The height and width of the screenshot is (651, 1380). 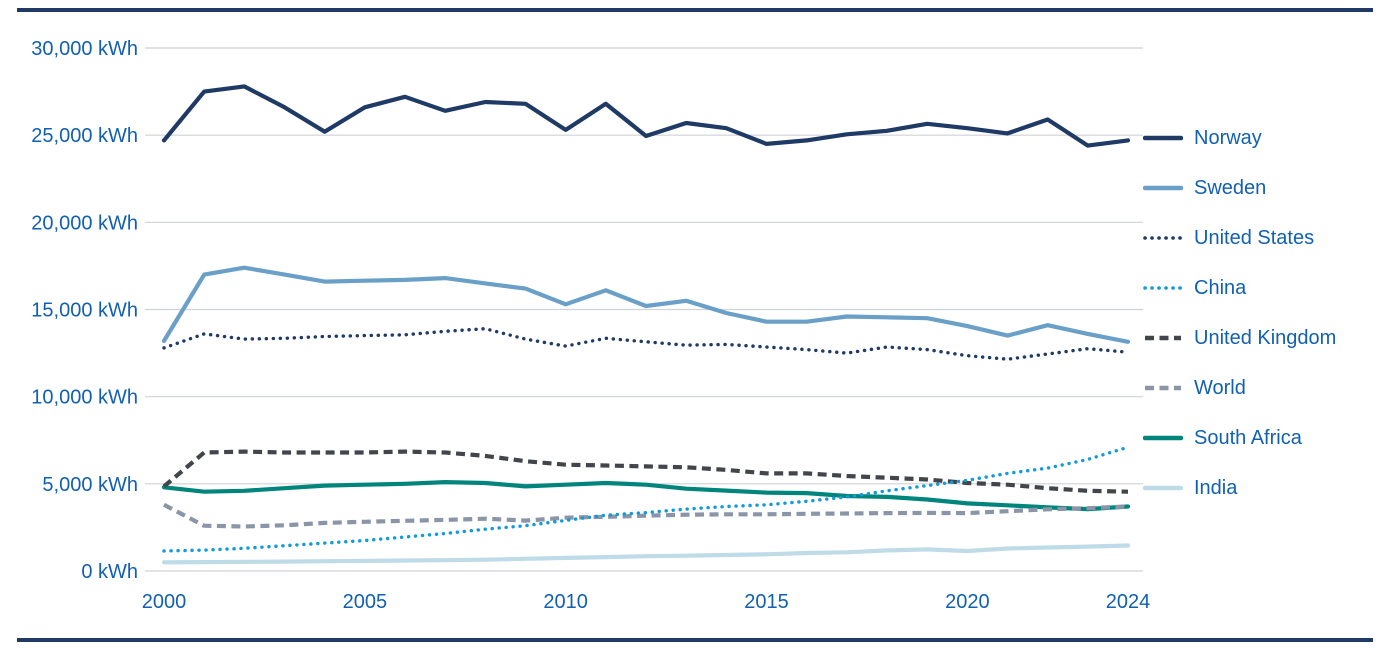 I want to click on legend-label: United States, so click(x=1254, y=237).